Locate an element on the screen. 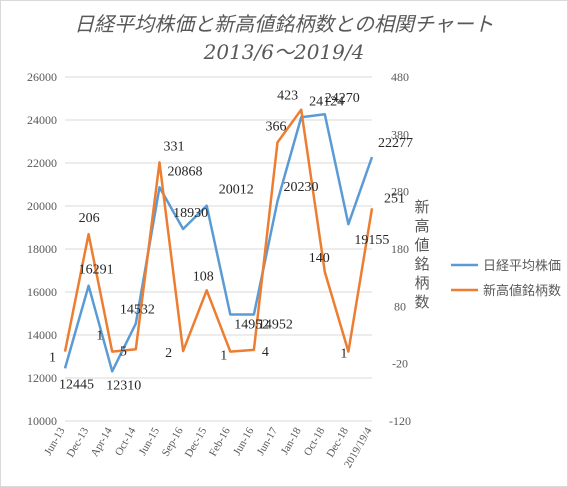  x-tick-label: Jun-15 is located at coordinates (150, 441).